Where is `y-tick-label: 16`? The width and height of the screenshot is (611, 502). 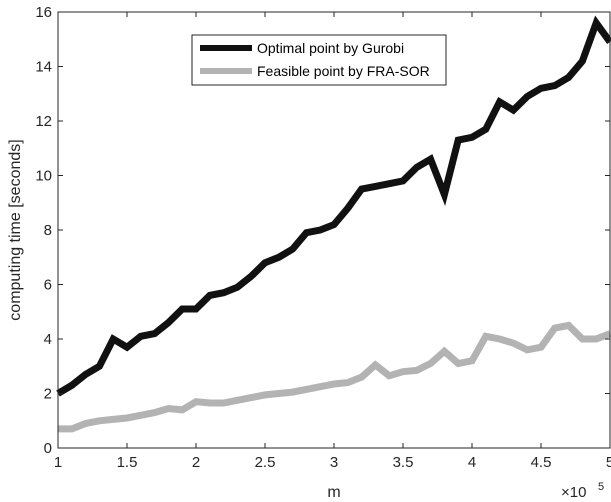
y-tick-label: 16 is located at coordinates (43, 12).